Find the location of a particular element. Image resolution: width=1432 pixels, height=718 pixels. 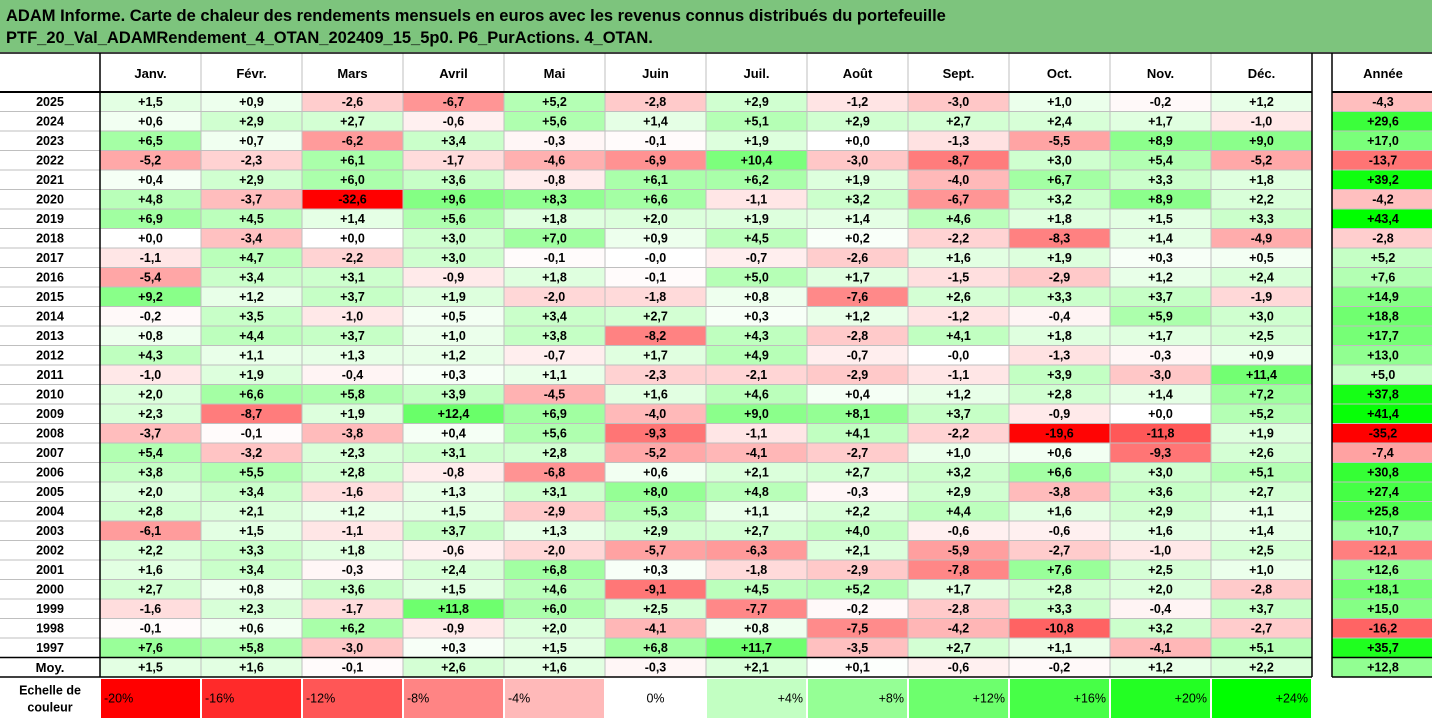

heat-cell-value: +2,2 is located at coordinates (857, 511).